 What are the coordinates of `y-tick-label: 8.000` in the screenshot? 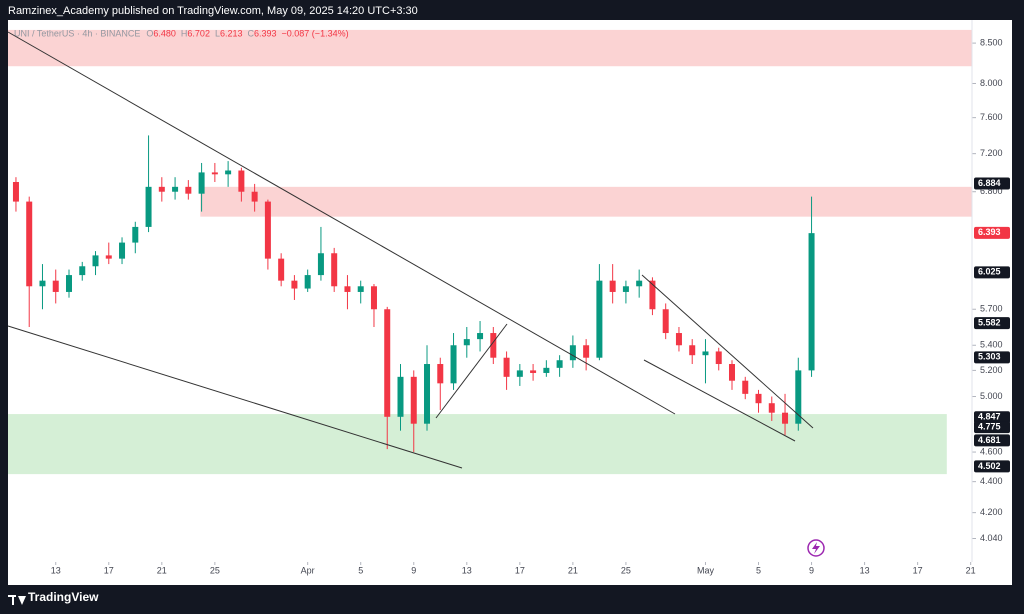 It's located at (991, 83).